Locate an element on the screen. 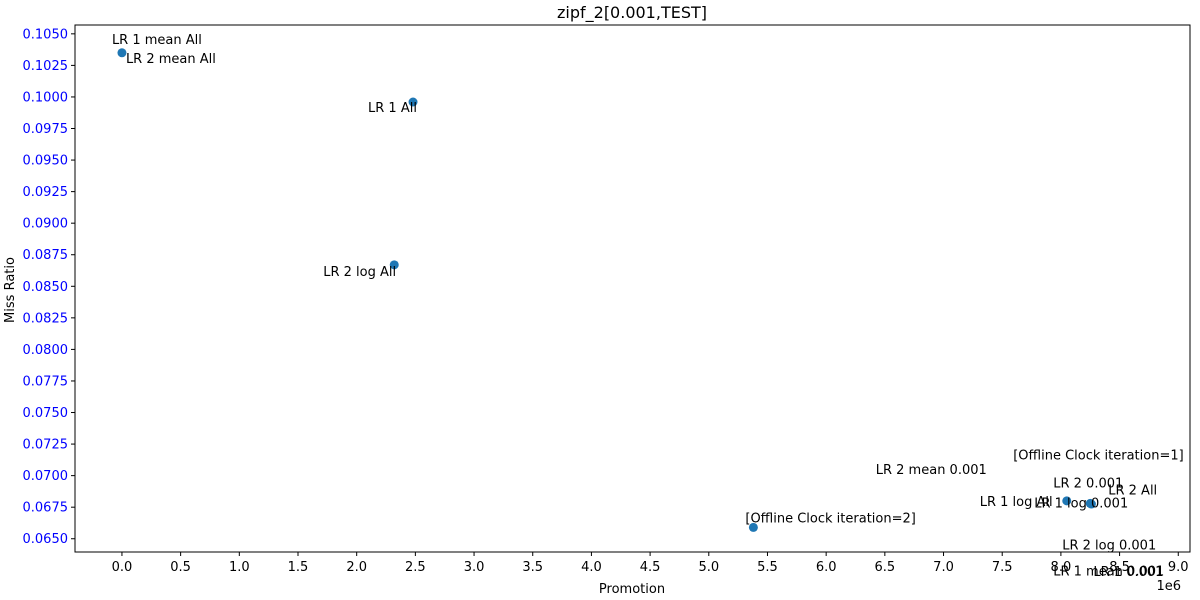  y-tick-label: 0.0675 is located at coordinates (46, 508).